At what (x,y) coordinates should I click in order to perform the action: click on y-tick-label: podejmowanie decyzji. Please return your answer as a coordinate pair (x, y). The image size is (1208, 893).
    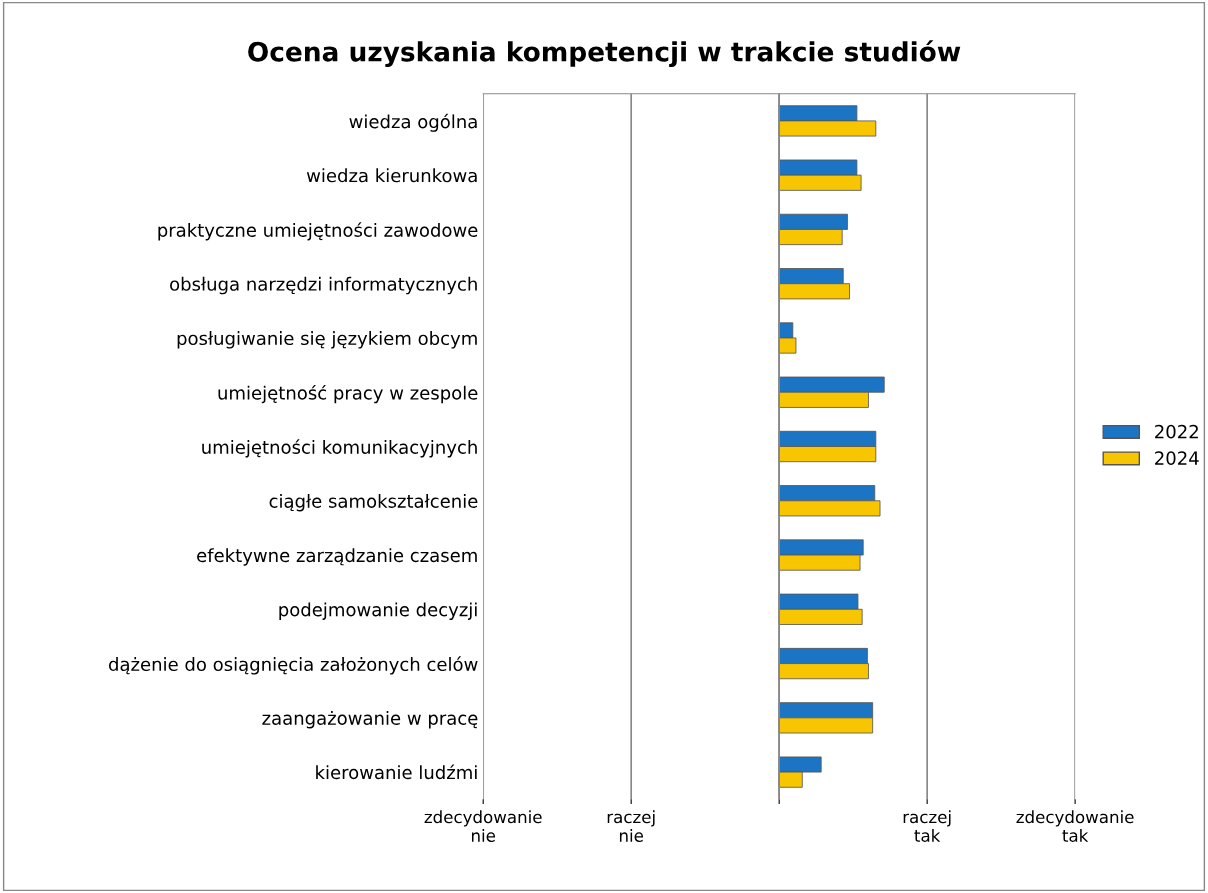
    Looking at the image, I should click on (378, 611).